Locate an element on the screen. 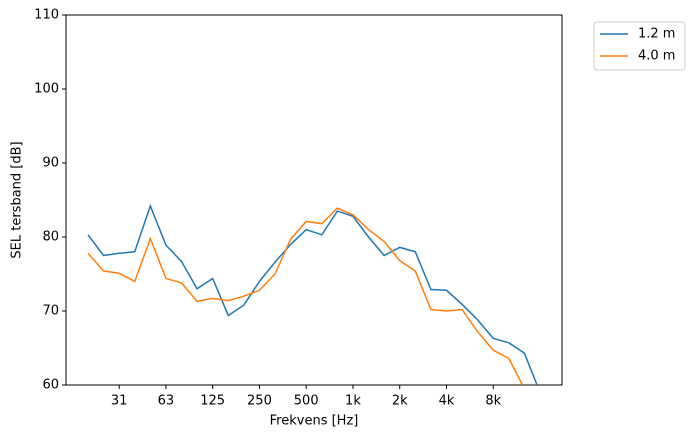 This screenshot has width=693, height=442. x-tick-label: 125 is located at coordinates (212, 401).